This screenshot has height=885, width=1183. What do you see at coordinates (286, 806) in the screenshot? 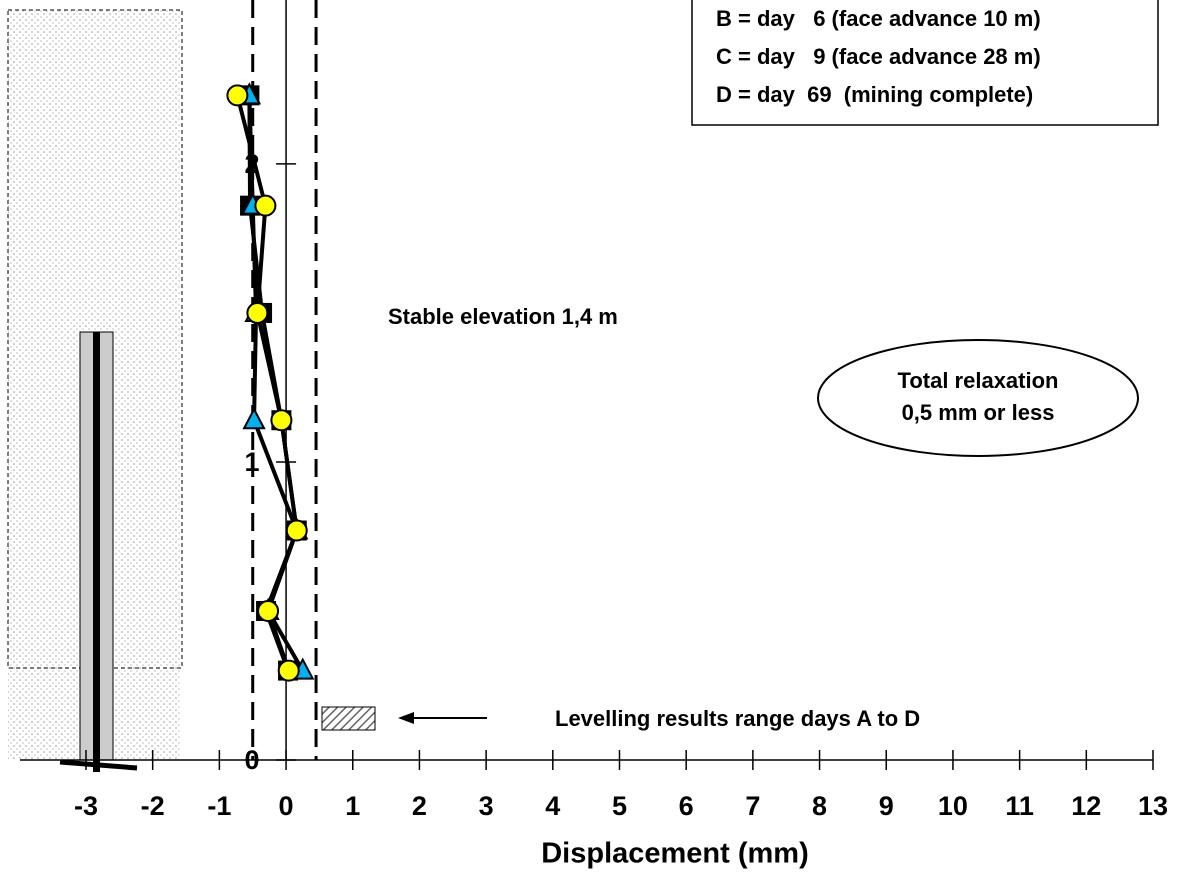
I see `x-tick-label: 0` at bounding box center [286, 806].